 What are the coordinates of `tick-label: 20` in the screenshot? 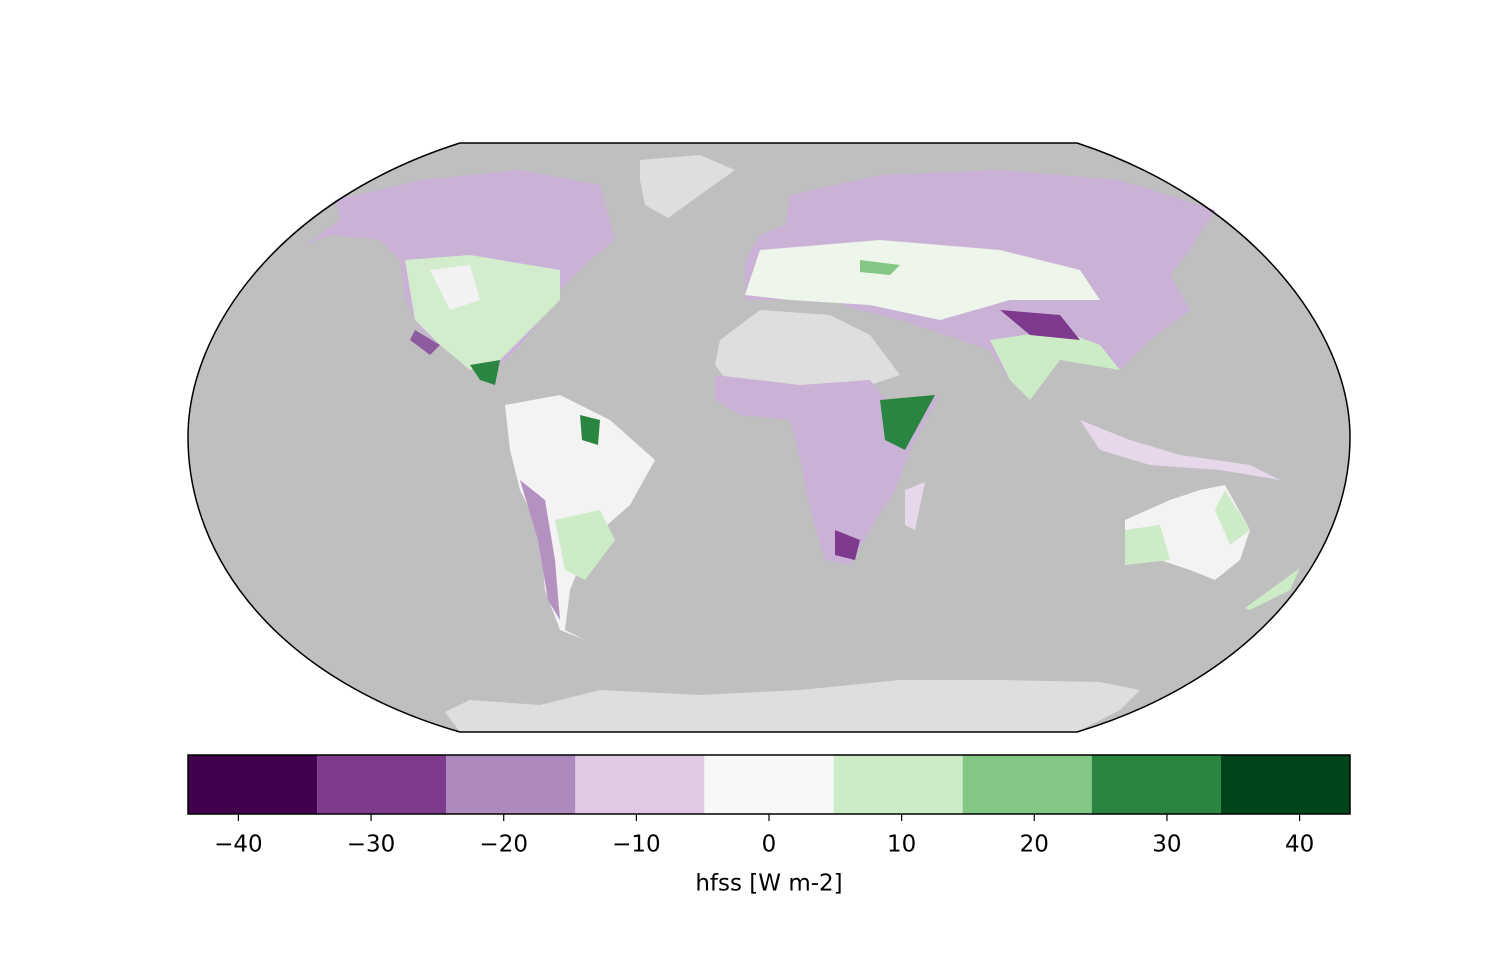 It's located at (1034, 845).